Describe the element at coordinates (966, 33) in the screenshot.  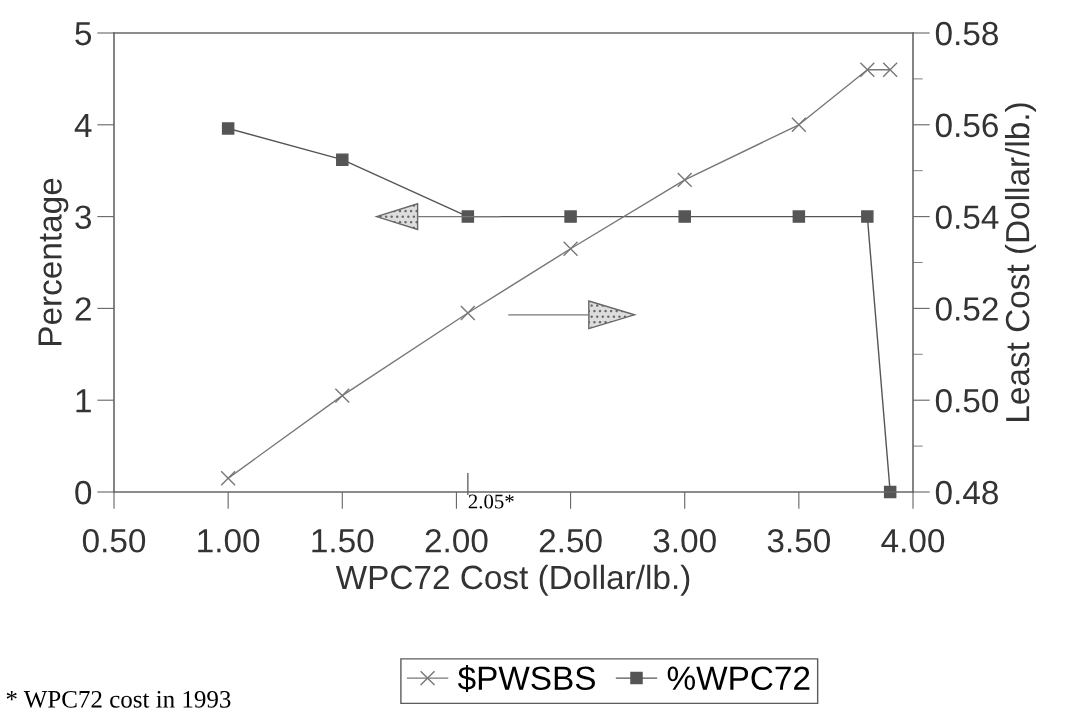
I see `y2-tick-label: 0.58` at that location.